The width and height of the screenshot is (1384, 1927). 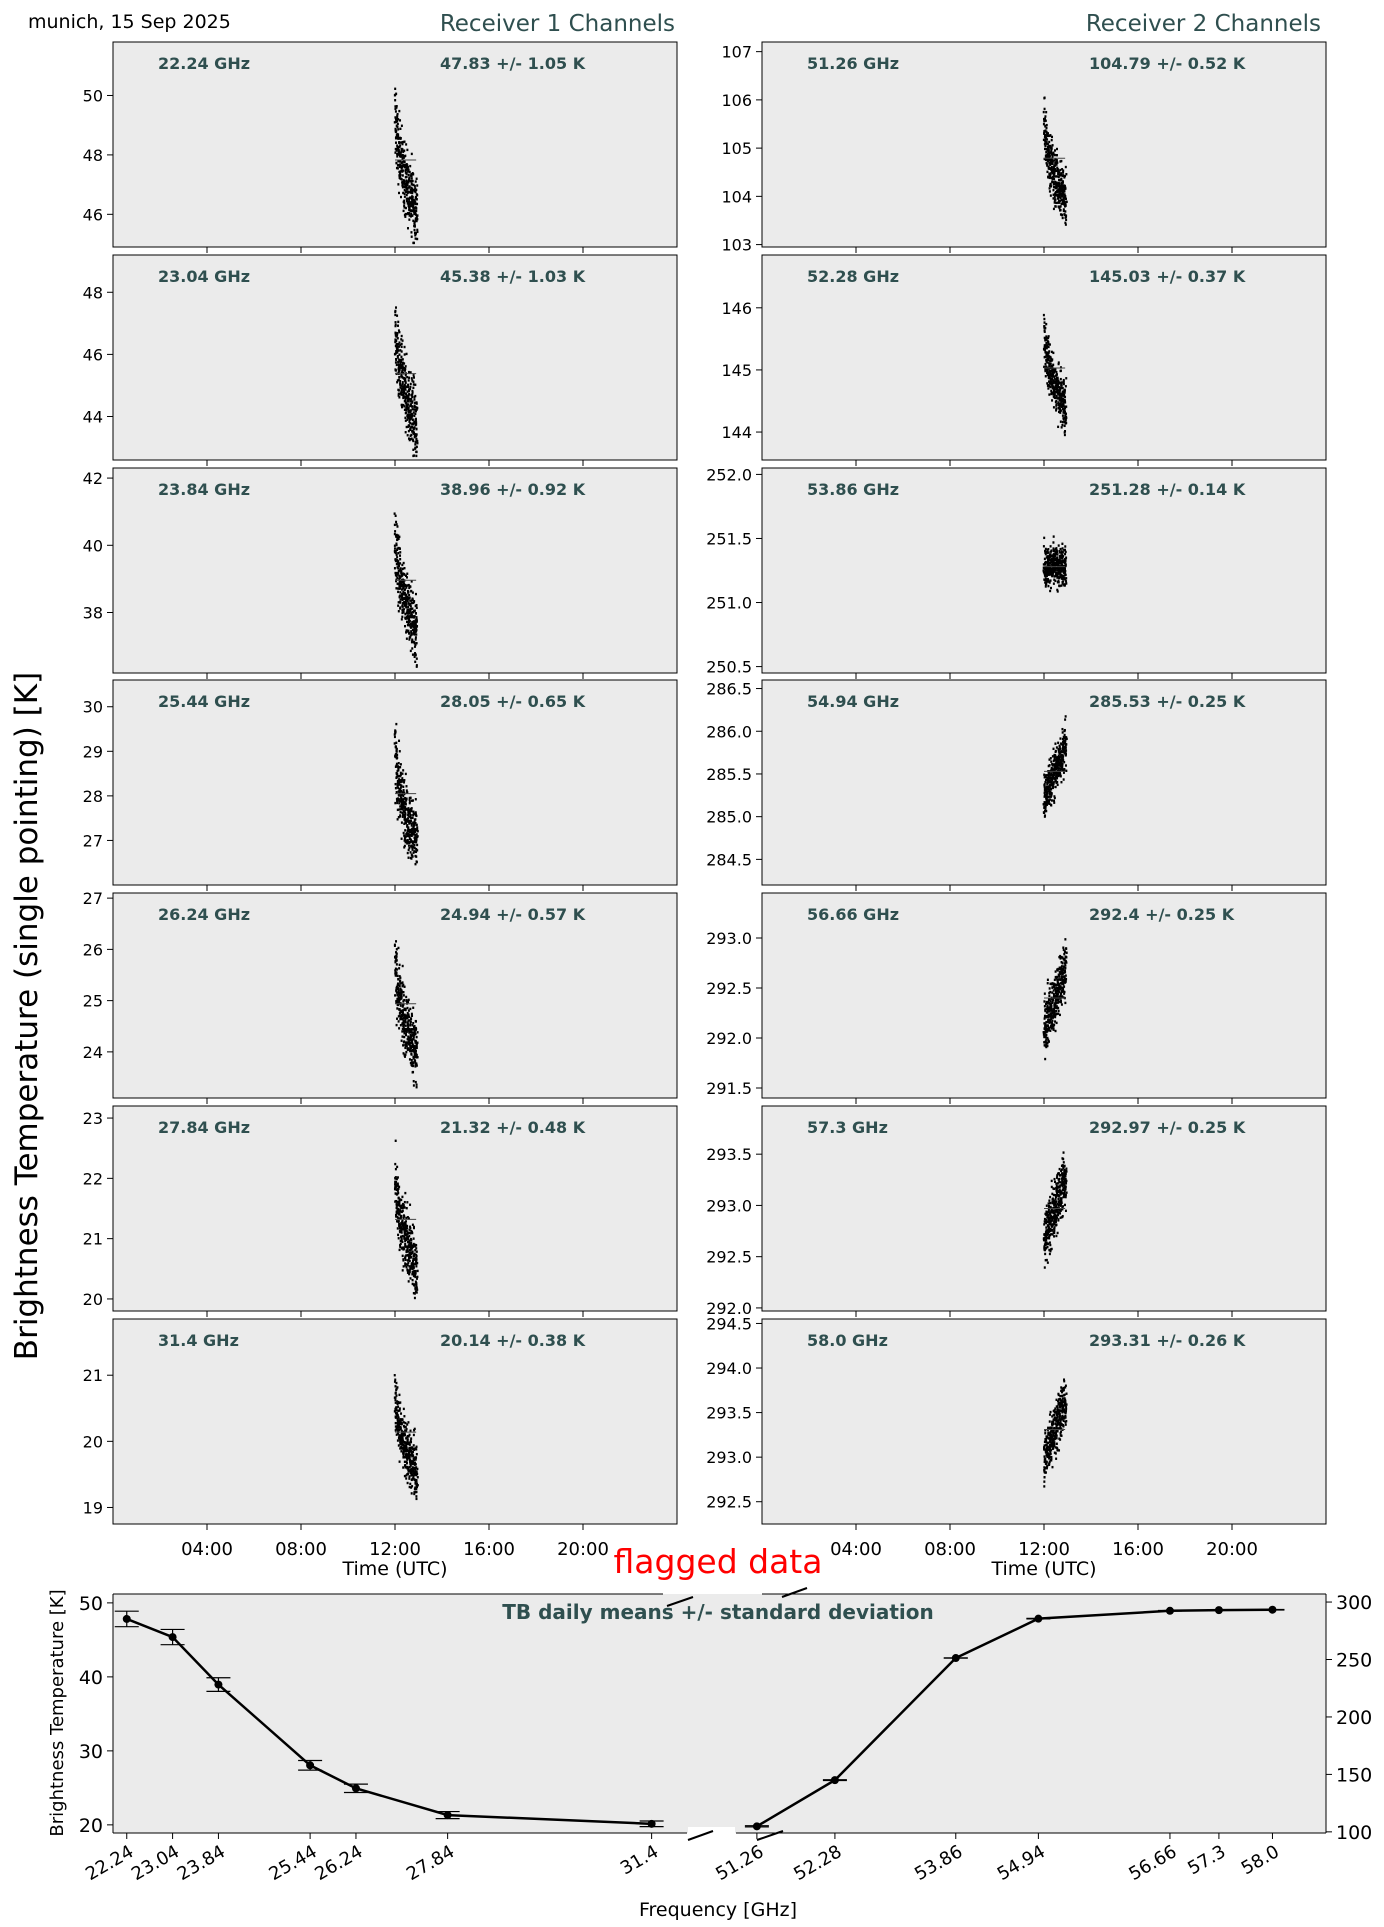 What do you see at coordinates (93, 1441) in the screenshot?
I see `y-tick-label: 20` at bounding box center [93, 1441].